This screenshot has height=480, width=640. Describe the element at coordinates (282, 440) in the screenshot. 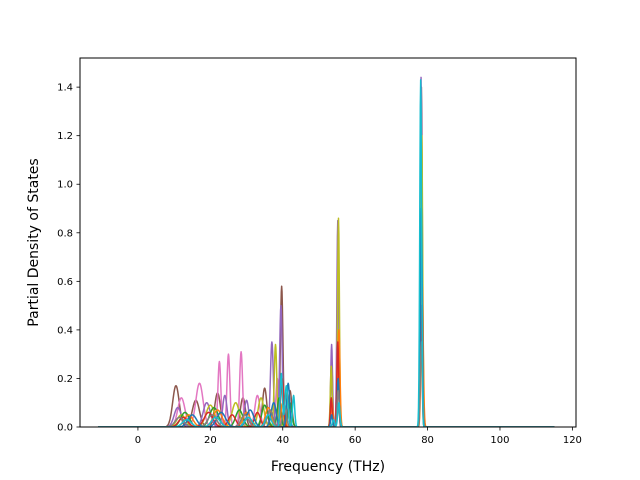

I see `x-tick-label: 40` at that location.